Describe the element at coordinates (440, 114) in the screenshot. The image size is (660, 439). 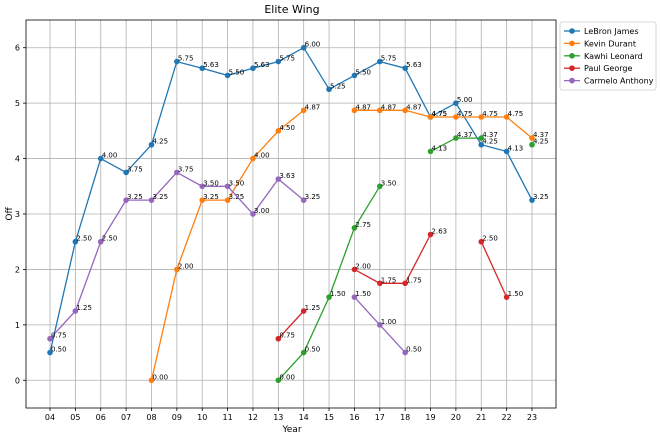
I see `data-label: 4.75` at that location.